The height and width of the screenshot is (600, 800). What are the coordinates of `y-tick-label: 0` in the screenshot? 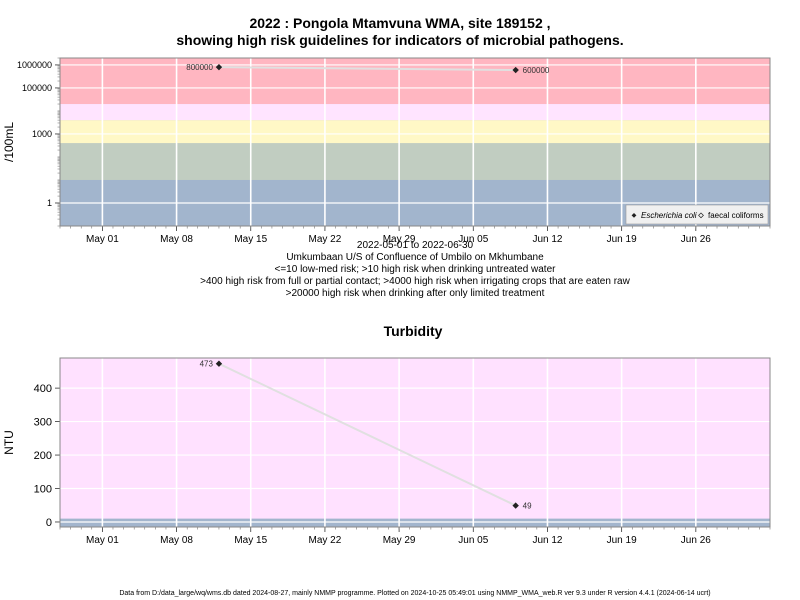 It's located at (49, 523).